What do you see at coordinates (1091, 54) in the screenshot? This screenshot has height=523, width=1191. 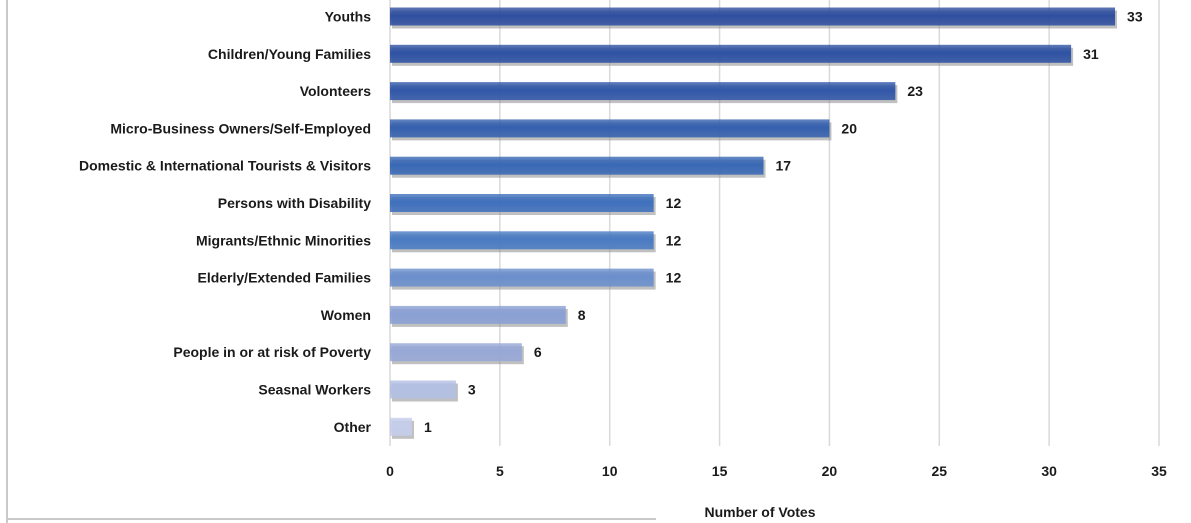 I see `data-label: 31` at bounding box center [1091, 54].